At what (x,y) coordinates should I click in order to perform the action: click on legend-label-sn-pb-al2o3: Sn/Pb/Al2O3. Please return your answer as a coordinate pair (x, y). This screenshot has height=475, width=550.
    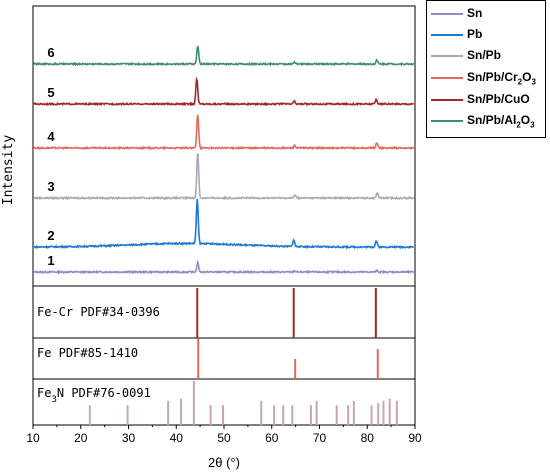
    Looking at the image, I should click on (501, 121).